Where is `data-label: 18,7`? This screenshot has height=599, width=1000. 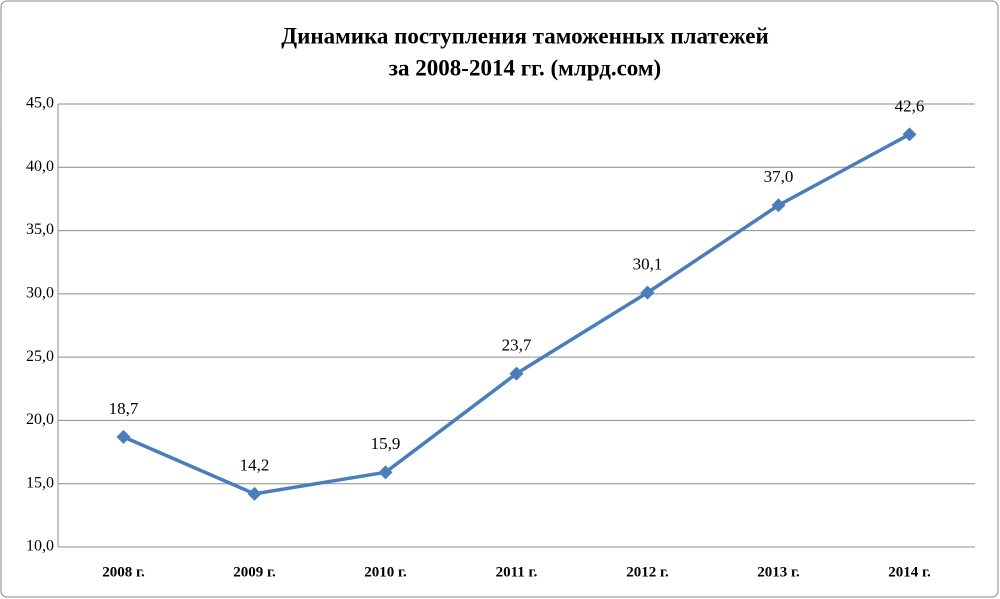
data-label: 18,7 is located at coordinates (124, 408).